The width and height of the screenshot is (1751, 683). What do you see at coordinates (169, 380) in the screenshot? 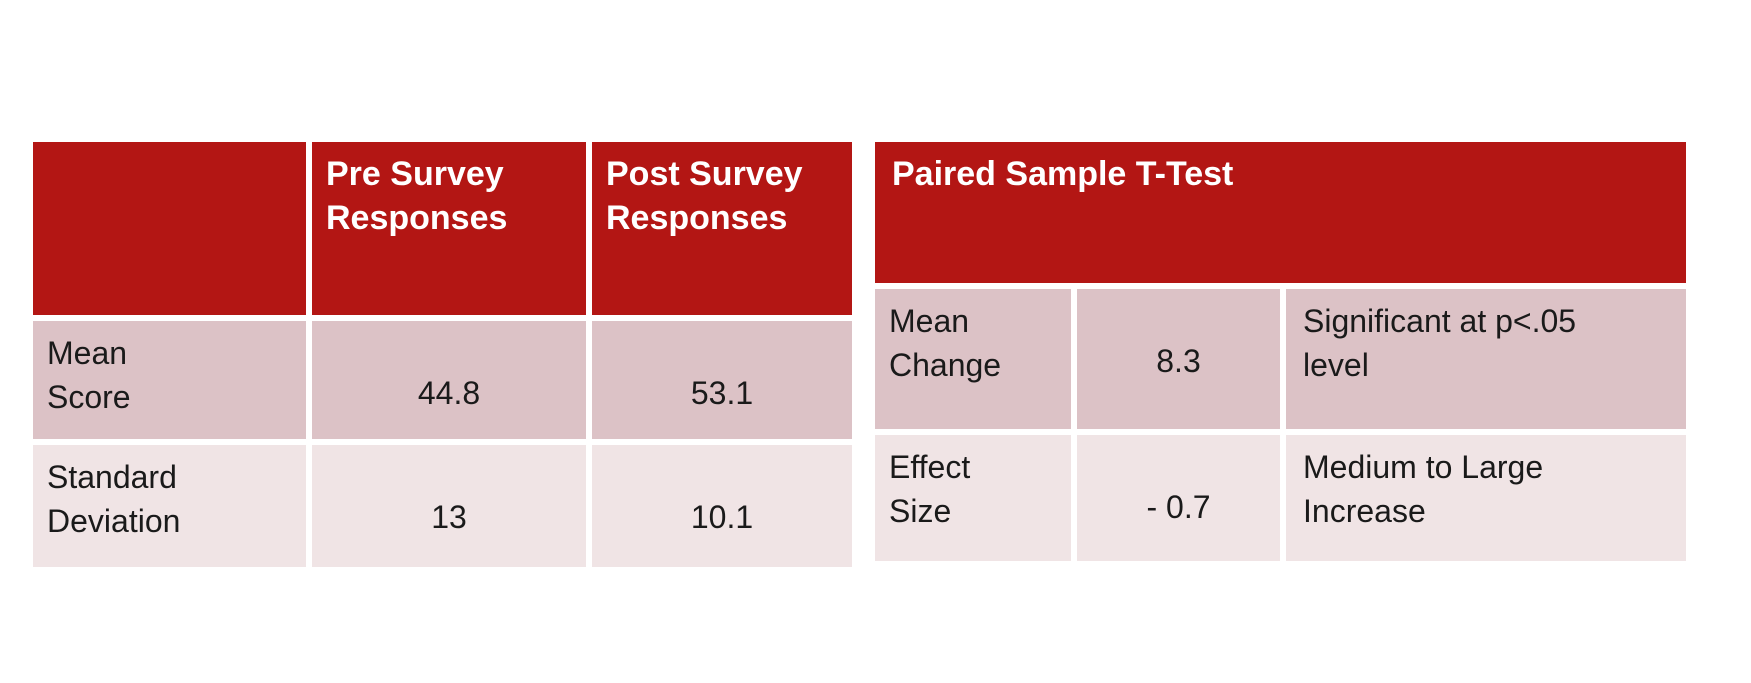
I see `row-label-mean-score: Mean Score` at bounding box center [169, 380].